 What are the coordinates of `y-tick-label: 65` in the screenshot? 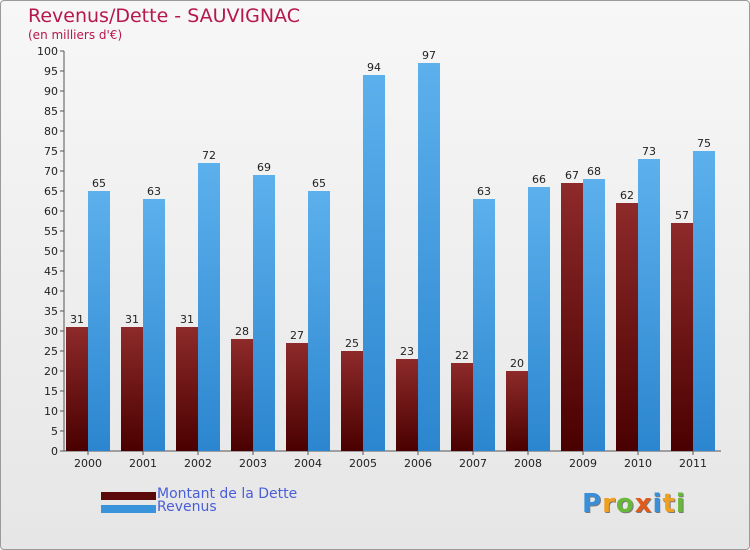 It's located at (51, 191).